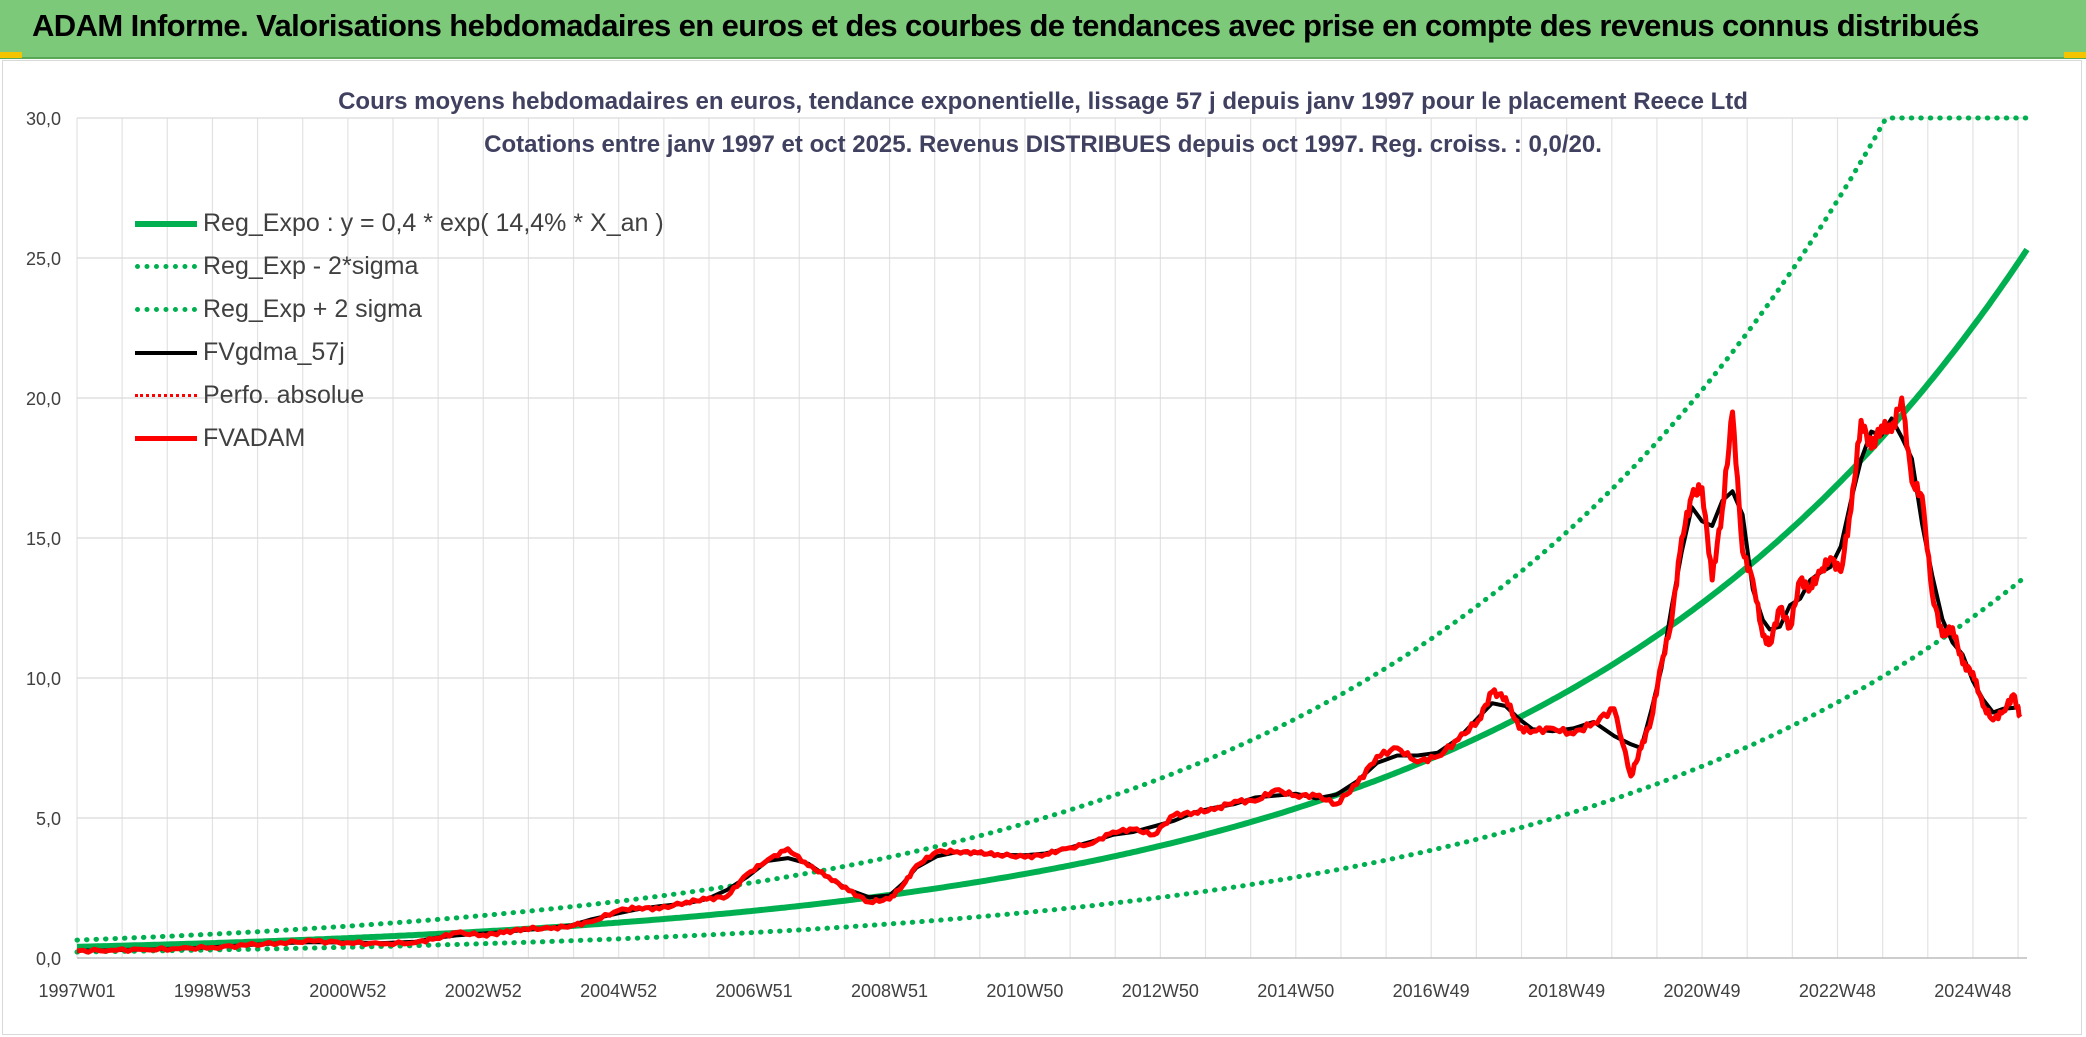  I want to click on legend-label-reg-exp-plus: Reg_Exp + 2 sigma, so click(312, 309).